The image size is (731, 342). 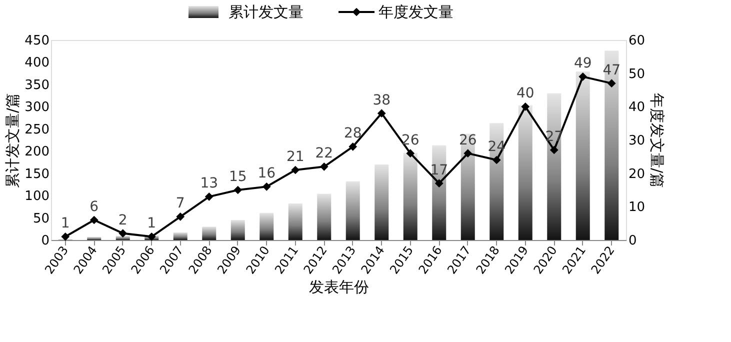 What do you see at coordinates (637, 41) in the screenshot?
I see `y2-tick-label: 60` at bounding box center [637, 41].